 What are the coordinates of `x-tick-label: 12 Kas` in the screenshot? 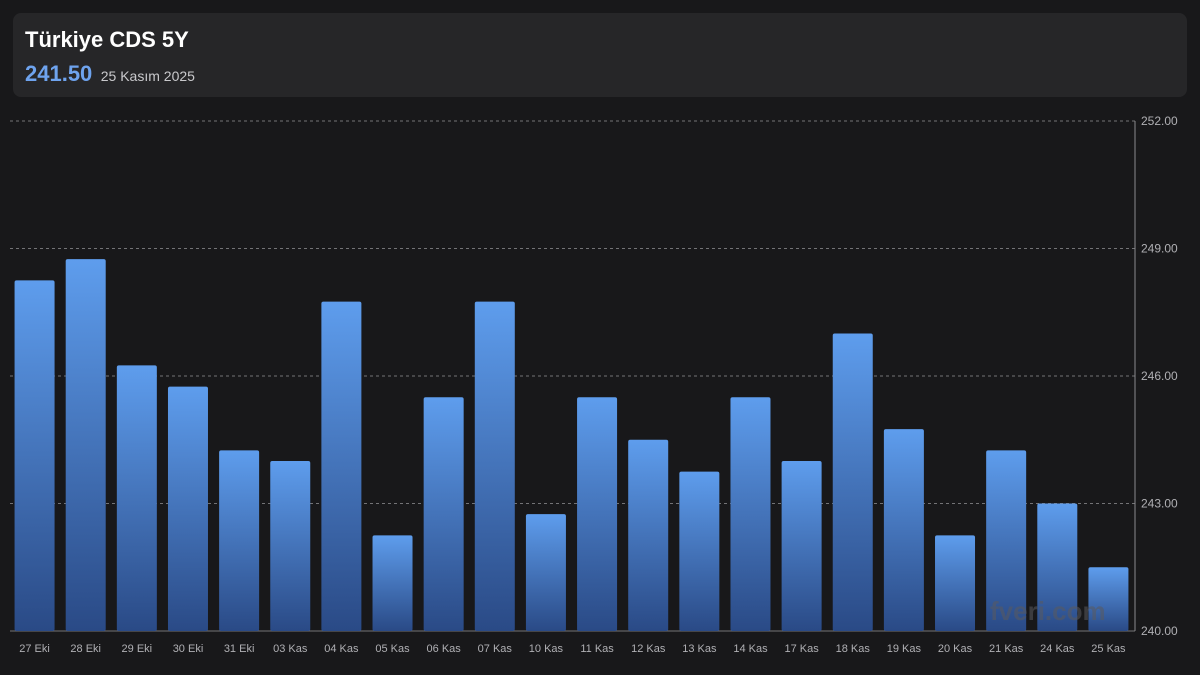 It's located at (648, 649).